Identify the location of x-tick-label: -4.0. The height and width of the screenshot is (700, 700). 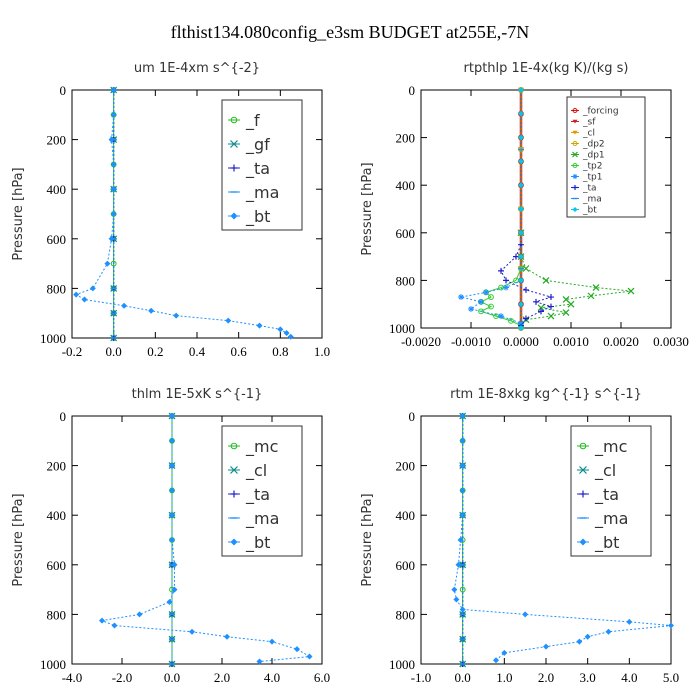
(72, 677).